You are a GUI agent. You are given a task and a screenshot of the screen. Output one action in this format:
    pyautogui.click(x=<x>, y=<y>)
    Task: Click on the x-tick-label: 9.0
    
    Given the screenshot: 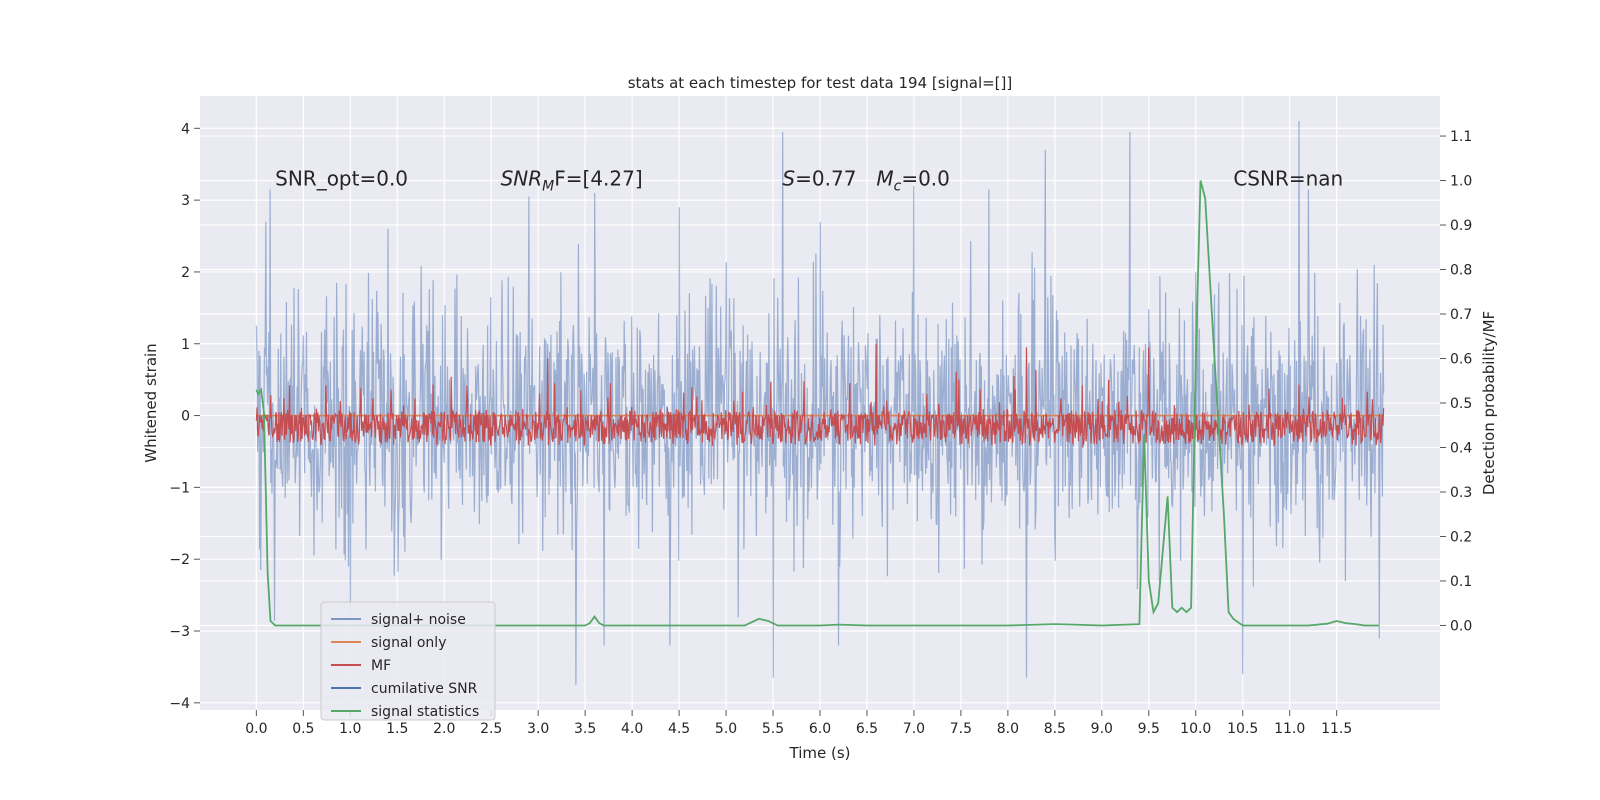 What is the action you would take?
    pyautogui.click(x=1102, y=729)
    